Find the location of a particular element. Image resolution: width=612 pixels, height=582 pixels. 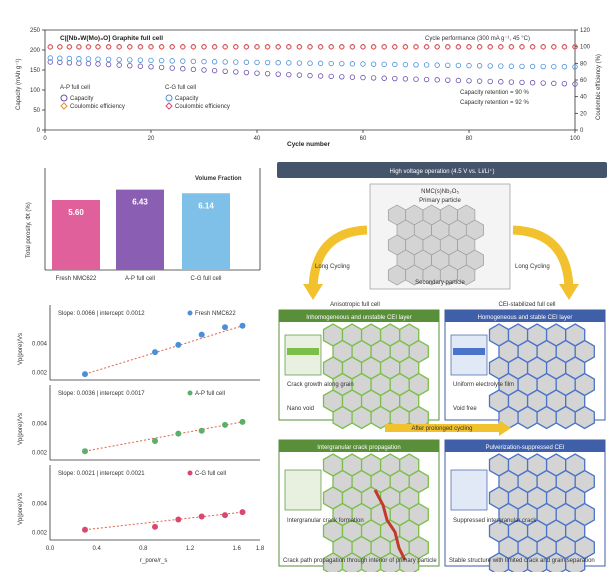

scatter-fit-label: Slope: 0.0021 | intercept: 0.0021 is located at coordinates (101, 474).